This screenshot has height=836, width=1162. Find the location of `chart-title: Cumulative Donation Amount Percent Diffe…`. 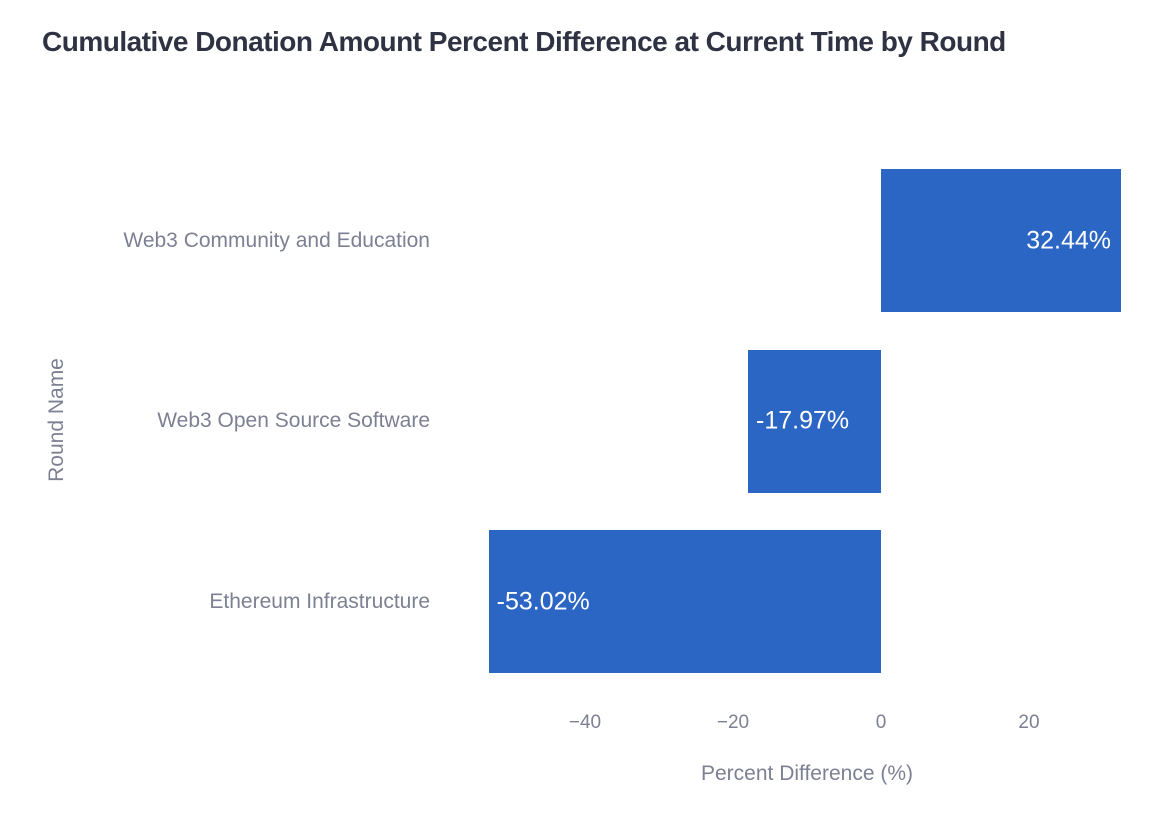

chart-title: Cumulative Donation Amount Percent Diffe… is located at coordinates (524, 41).